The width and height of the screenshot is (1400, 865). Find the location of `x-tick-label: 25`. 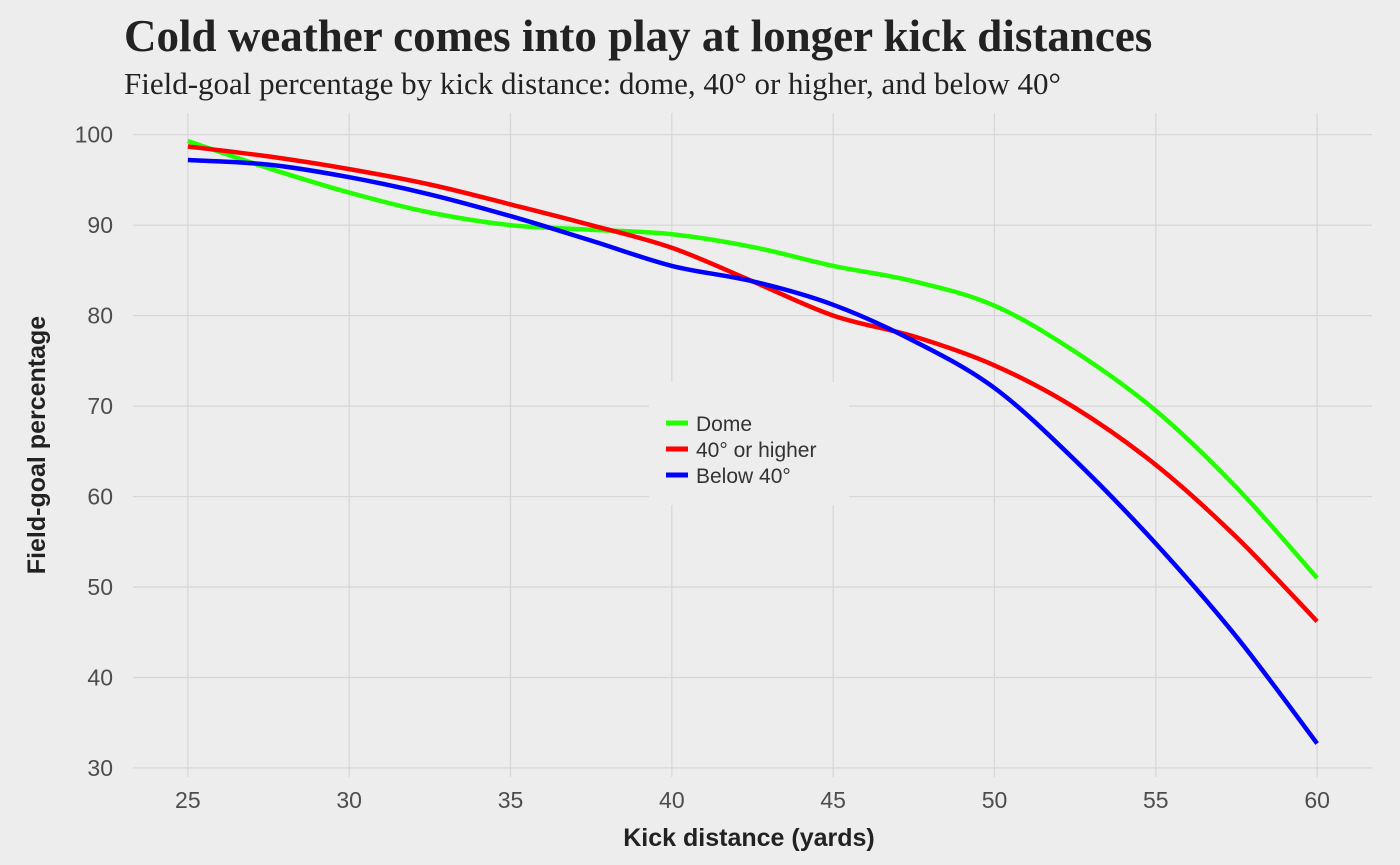

x-tick-label: 25 is located at coordinates (188, 800).